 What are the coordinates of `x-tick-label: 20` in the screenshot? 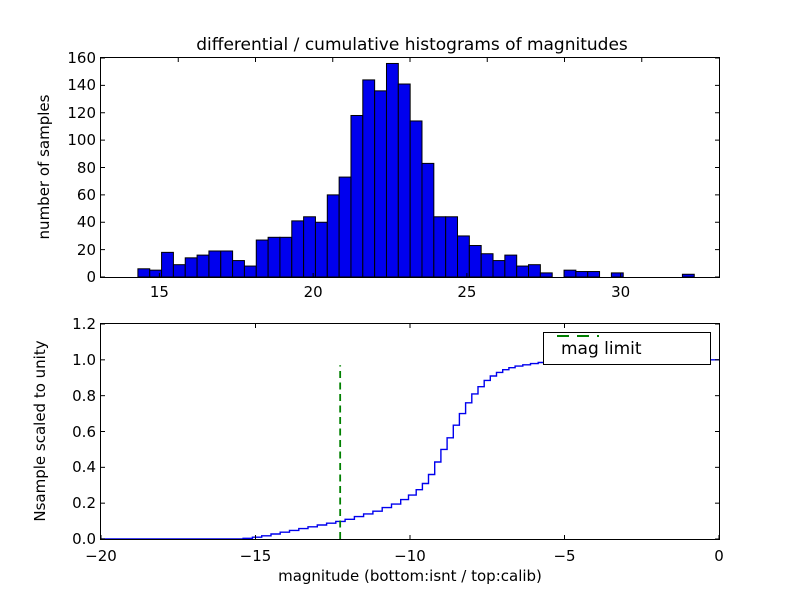 It's located at (313, 292).